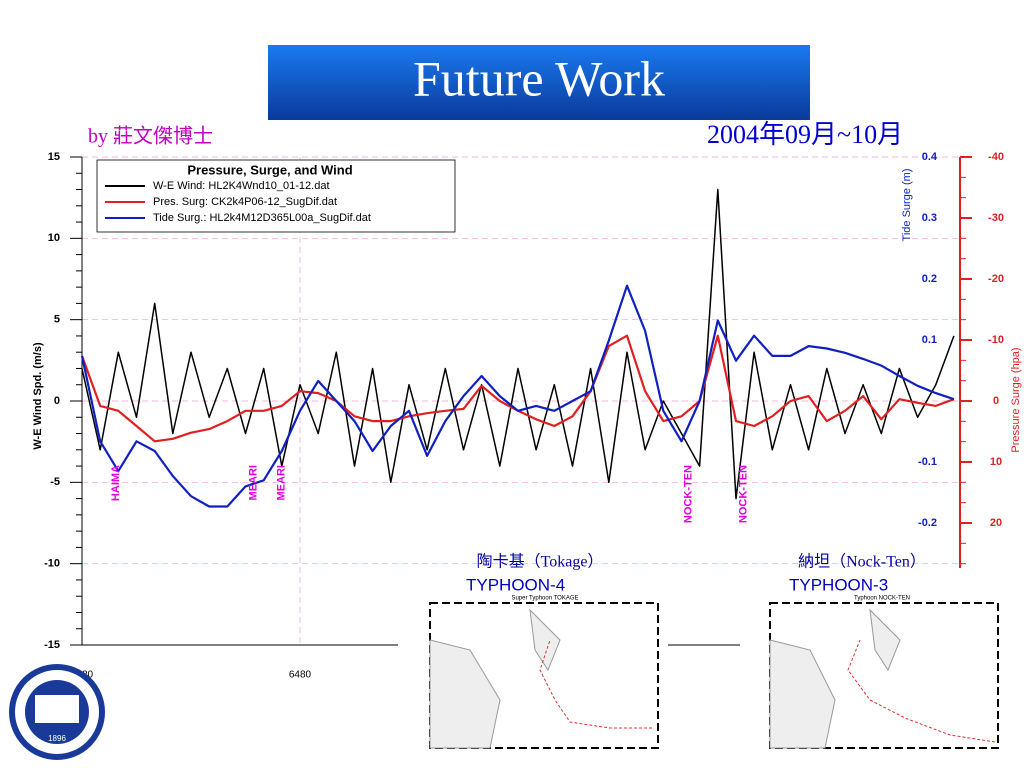 This screenshot has height=768, width=1024. I want to click on y-tick-label: 10, so click(54, 238).